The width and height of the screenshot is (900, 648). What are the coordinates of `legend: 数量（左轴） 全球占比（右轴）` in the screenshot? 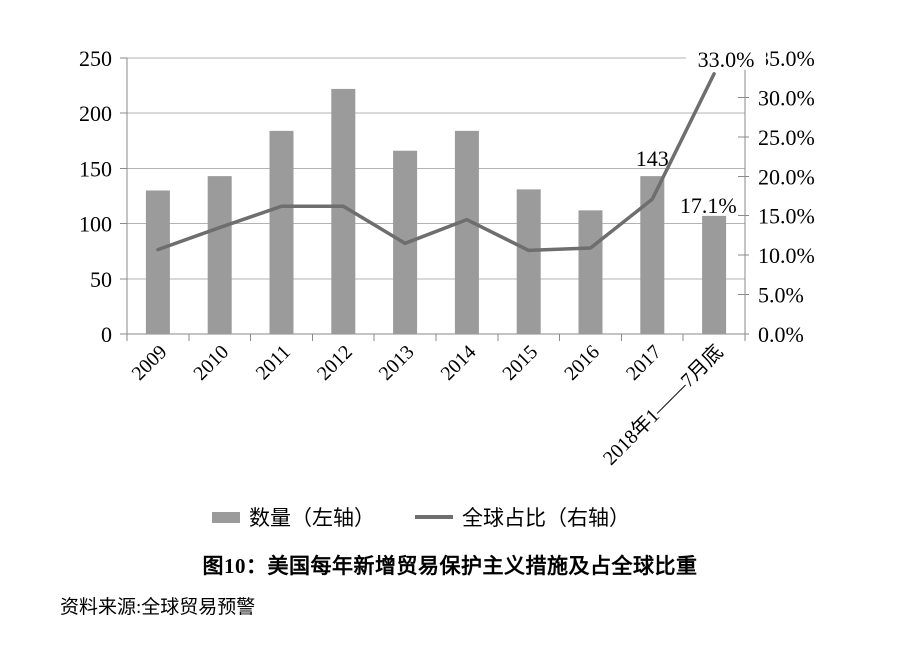 It's located at (421, 517).